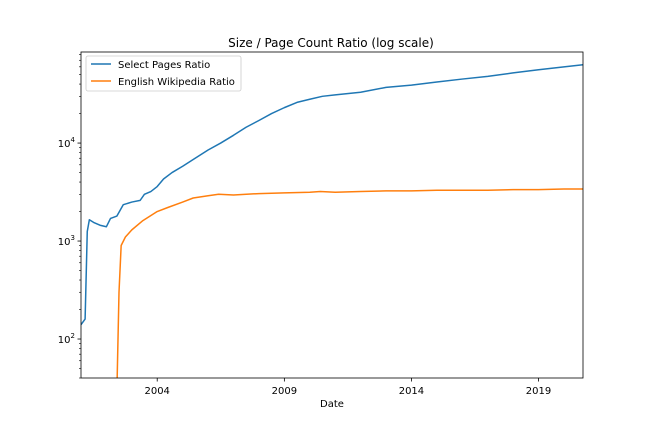 The image size is (648, 432). I want to click on legend-label-select-pages: Select Pages Ratio, so click(164, 65).